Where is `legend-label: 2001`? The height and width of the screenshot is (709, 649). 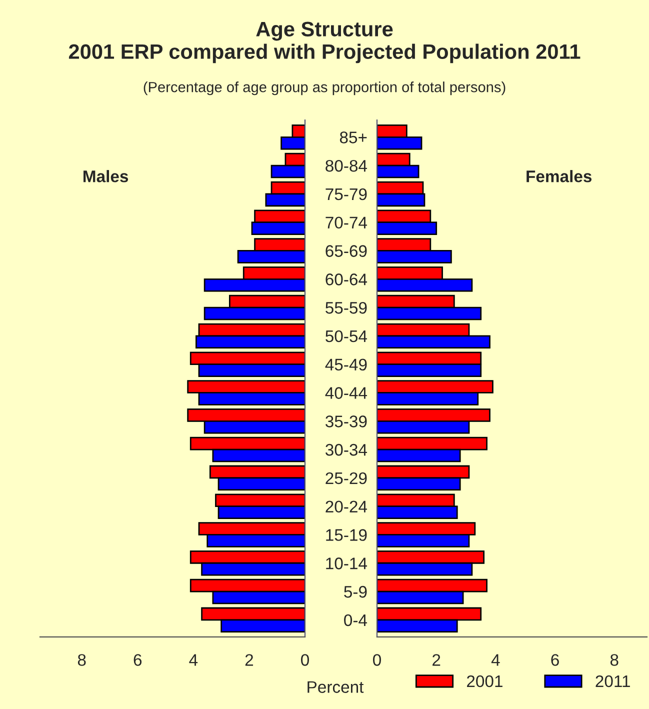
legend-label: 2001 is located at coordinates (484, 681).